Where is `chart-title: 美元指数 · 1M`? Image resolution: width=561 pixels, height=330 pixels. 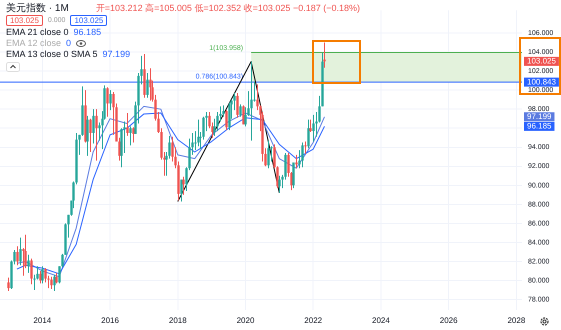 chart-title: 美元指数 · 1M is located at coordinates (37, 8).